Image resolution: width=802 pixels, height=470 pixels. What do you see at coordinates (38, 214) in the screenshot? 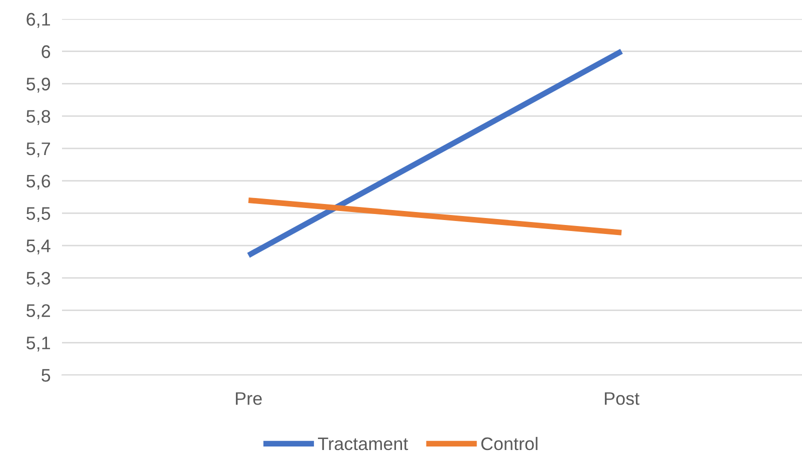
I see `y-tick-label: 5,5` at bounding box center [38, 214].